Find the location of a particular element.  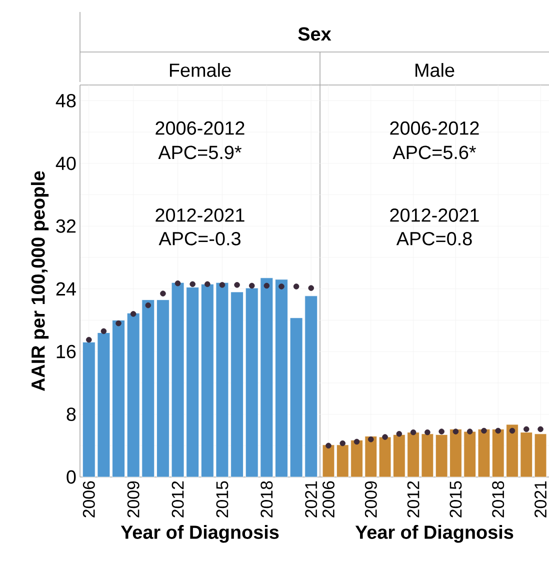

y-tick-label: 16 is located at coordinates (66, 351).